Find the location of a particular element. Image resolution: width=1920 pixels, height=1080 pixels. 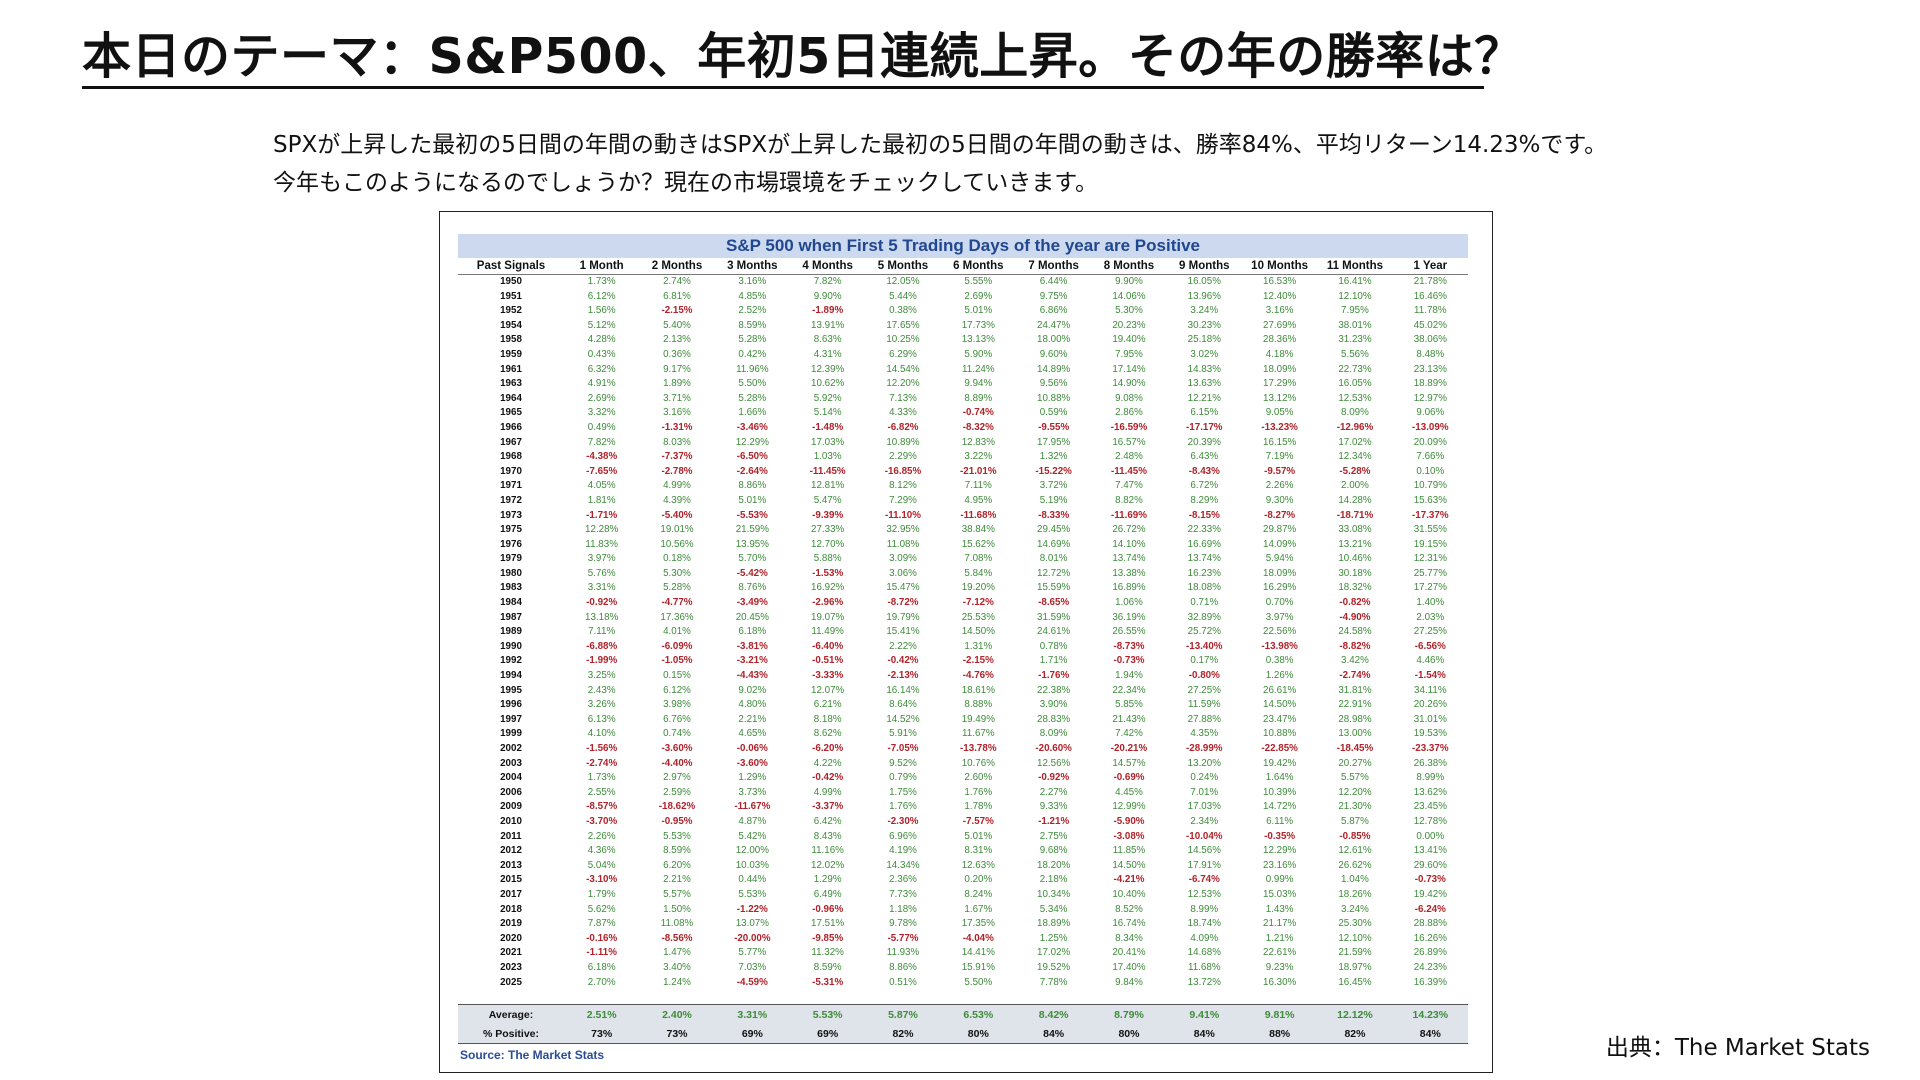

return-cell: 3.22% is located at coordinates (978, 457).